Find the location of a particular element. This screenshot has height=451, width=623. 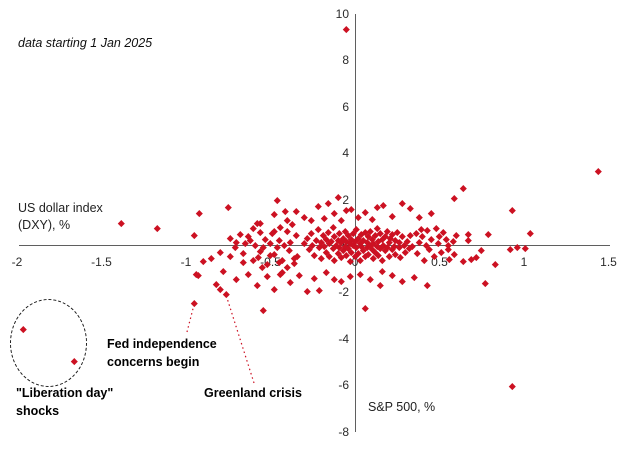

annotation-greenland-crisis: Greenland crisis is located at coordinates (253, 393).